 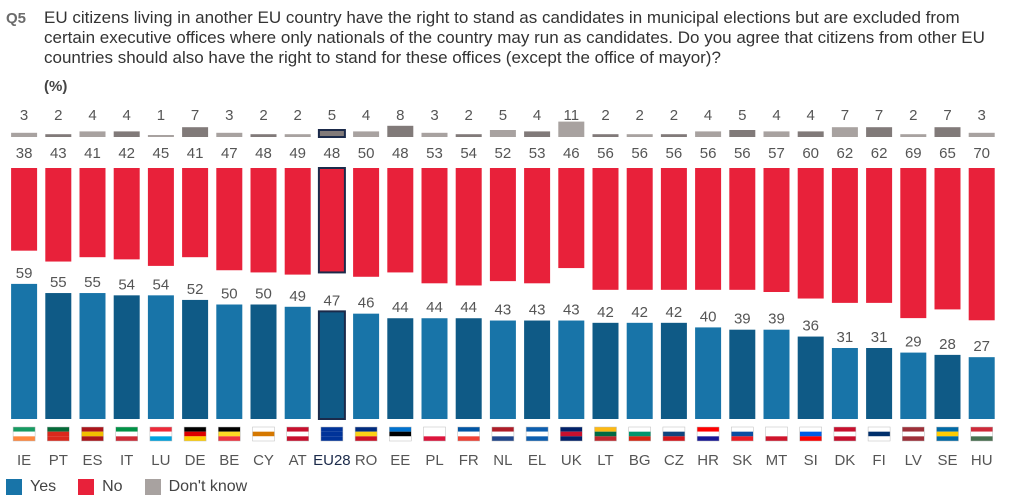 I want to click on bar-no-fi, so click(x=879, y=235).